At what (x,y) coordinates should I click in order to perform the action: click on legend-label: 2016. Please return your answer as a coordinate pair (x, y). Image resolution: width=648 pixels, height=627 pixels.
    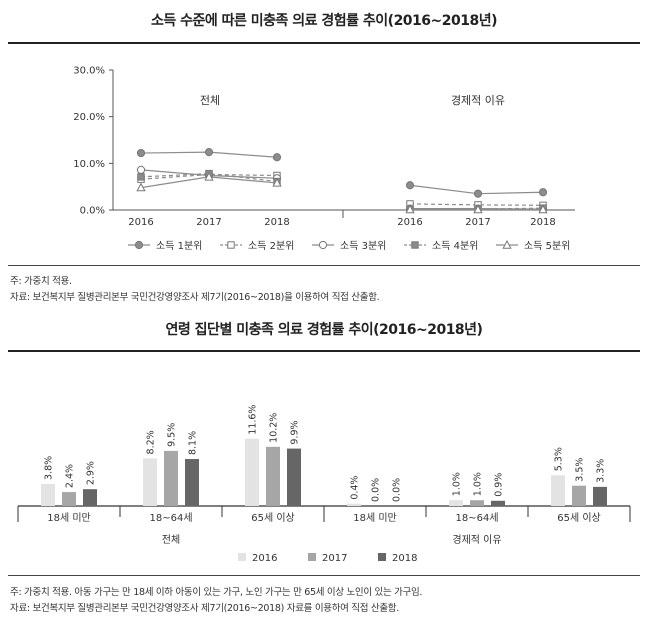
    Looking at the image, I should click on (264, 558).